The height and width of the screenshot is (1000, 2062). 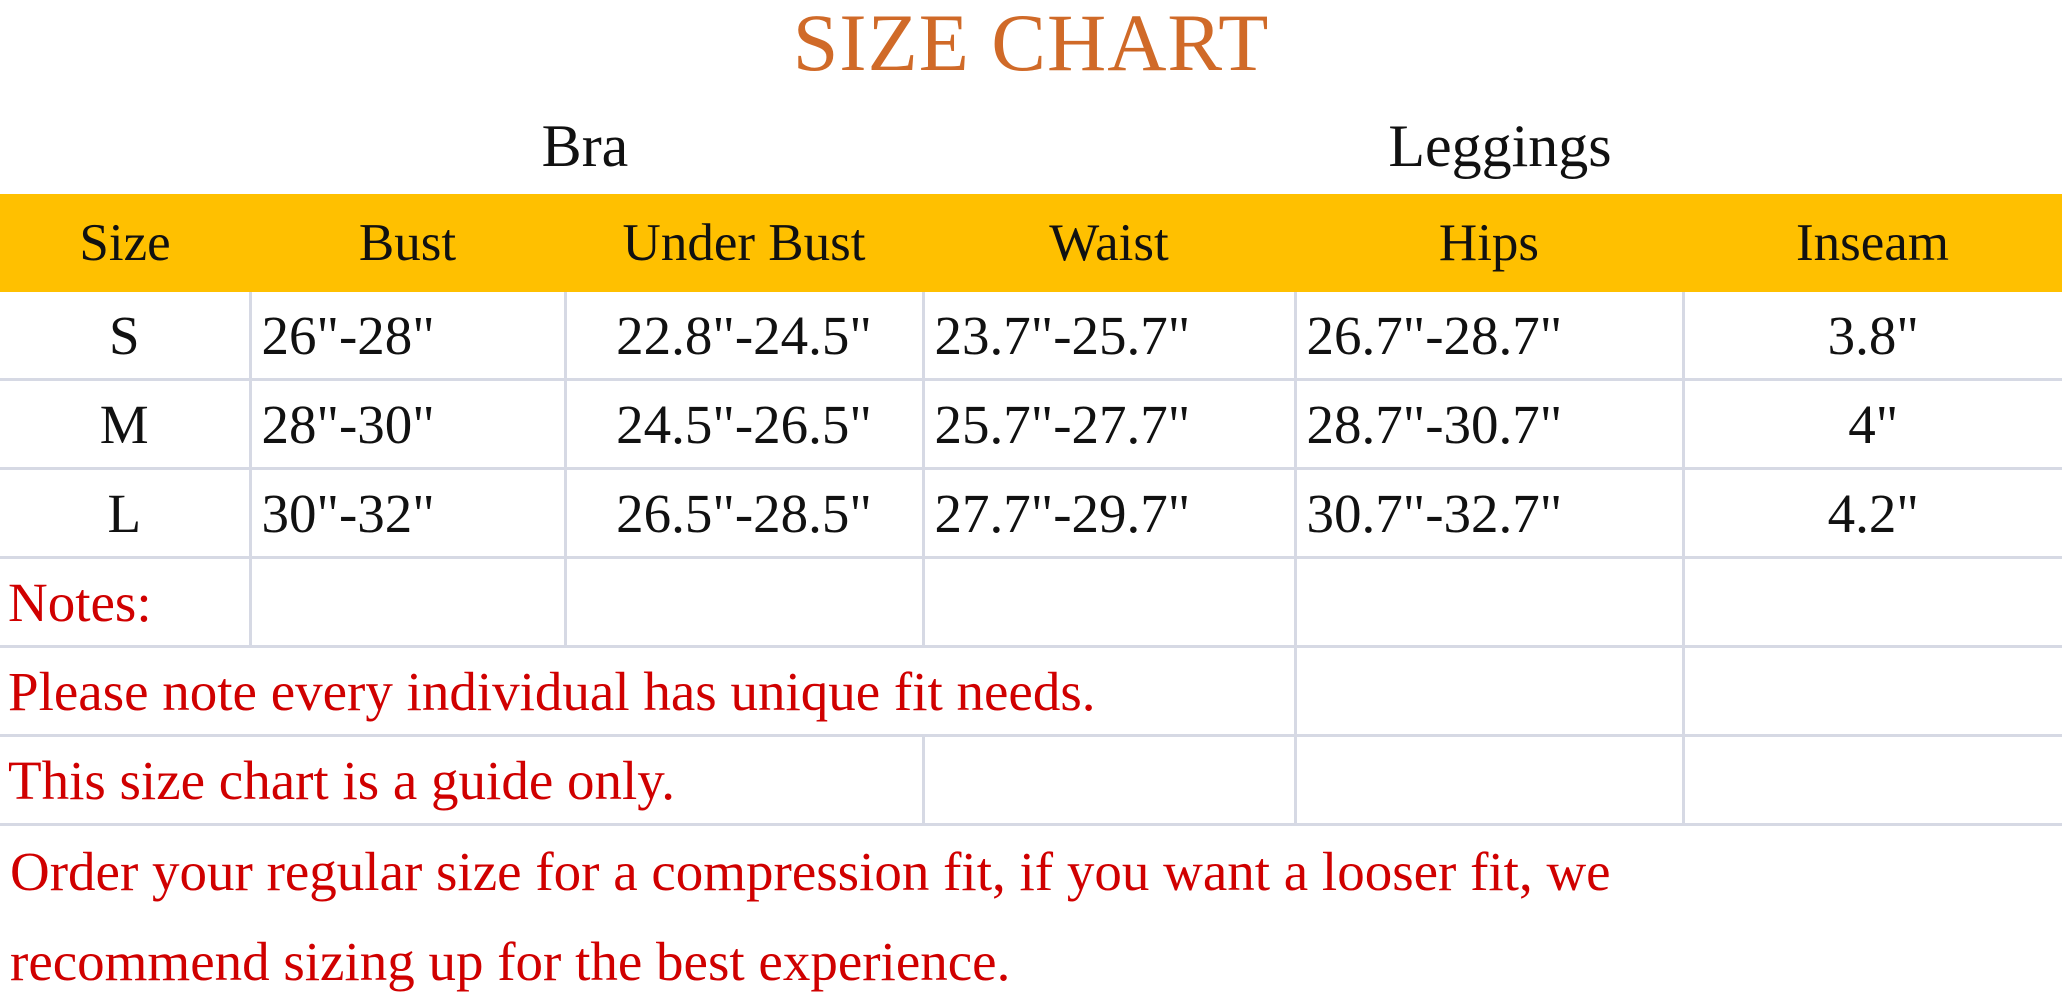 What do you see at coordinates (1031, 44) in the screenshot?
I see `page-title: SIZE CHART` at bounding box center [1031, 44].